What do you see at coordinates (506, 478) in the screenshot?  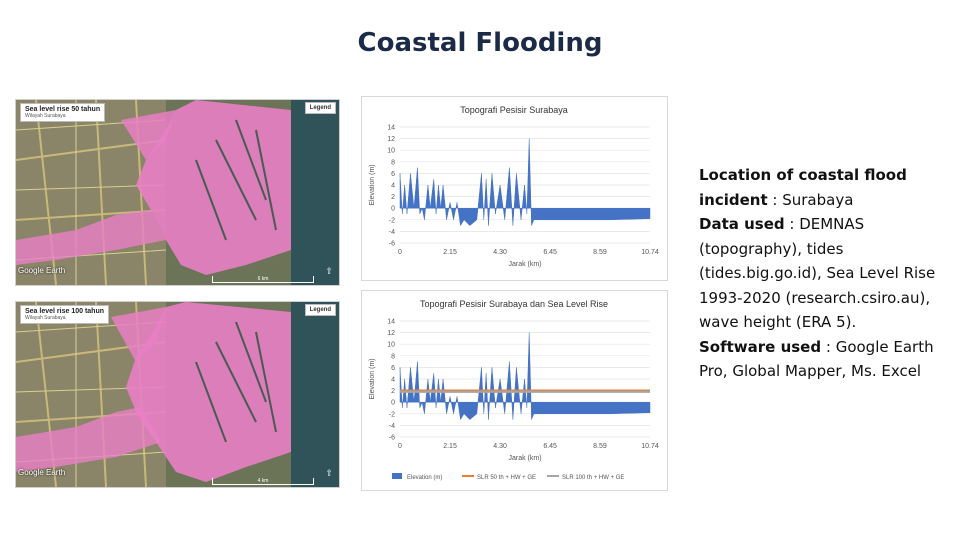 I see `legend-label: SLR 50 th + HW + GE` at bounding box center [506, 478].